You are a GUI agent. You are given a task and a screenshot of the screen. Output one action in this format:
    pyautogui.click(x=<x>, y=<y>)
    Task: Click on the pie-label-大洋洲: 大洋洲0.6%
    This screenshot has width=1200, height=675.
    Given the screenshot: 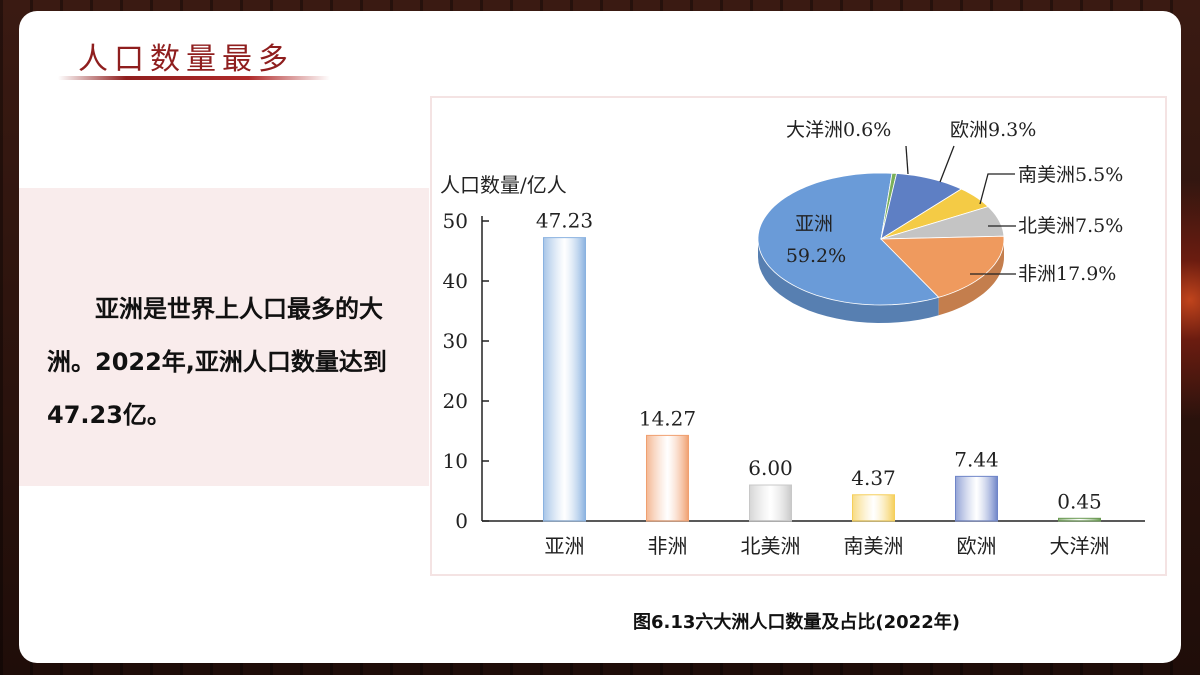 What is the action you would take?
    pyautogui.click(x=838, y=130)
    